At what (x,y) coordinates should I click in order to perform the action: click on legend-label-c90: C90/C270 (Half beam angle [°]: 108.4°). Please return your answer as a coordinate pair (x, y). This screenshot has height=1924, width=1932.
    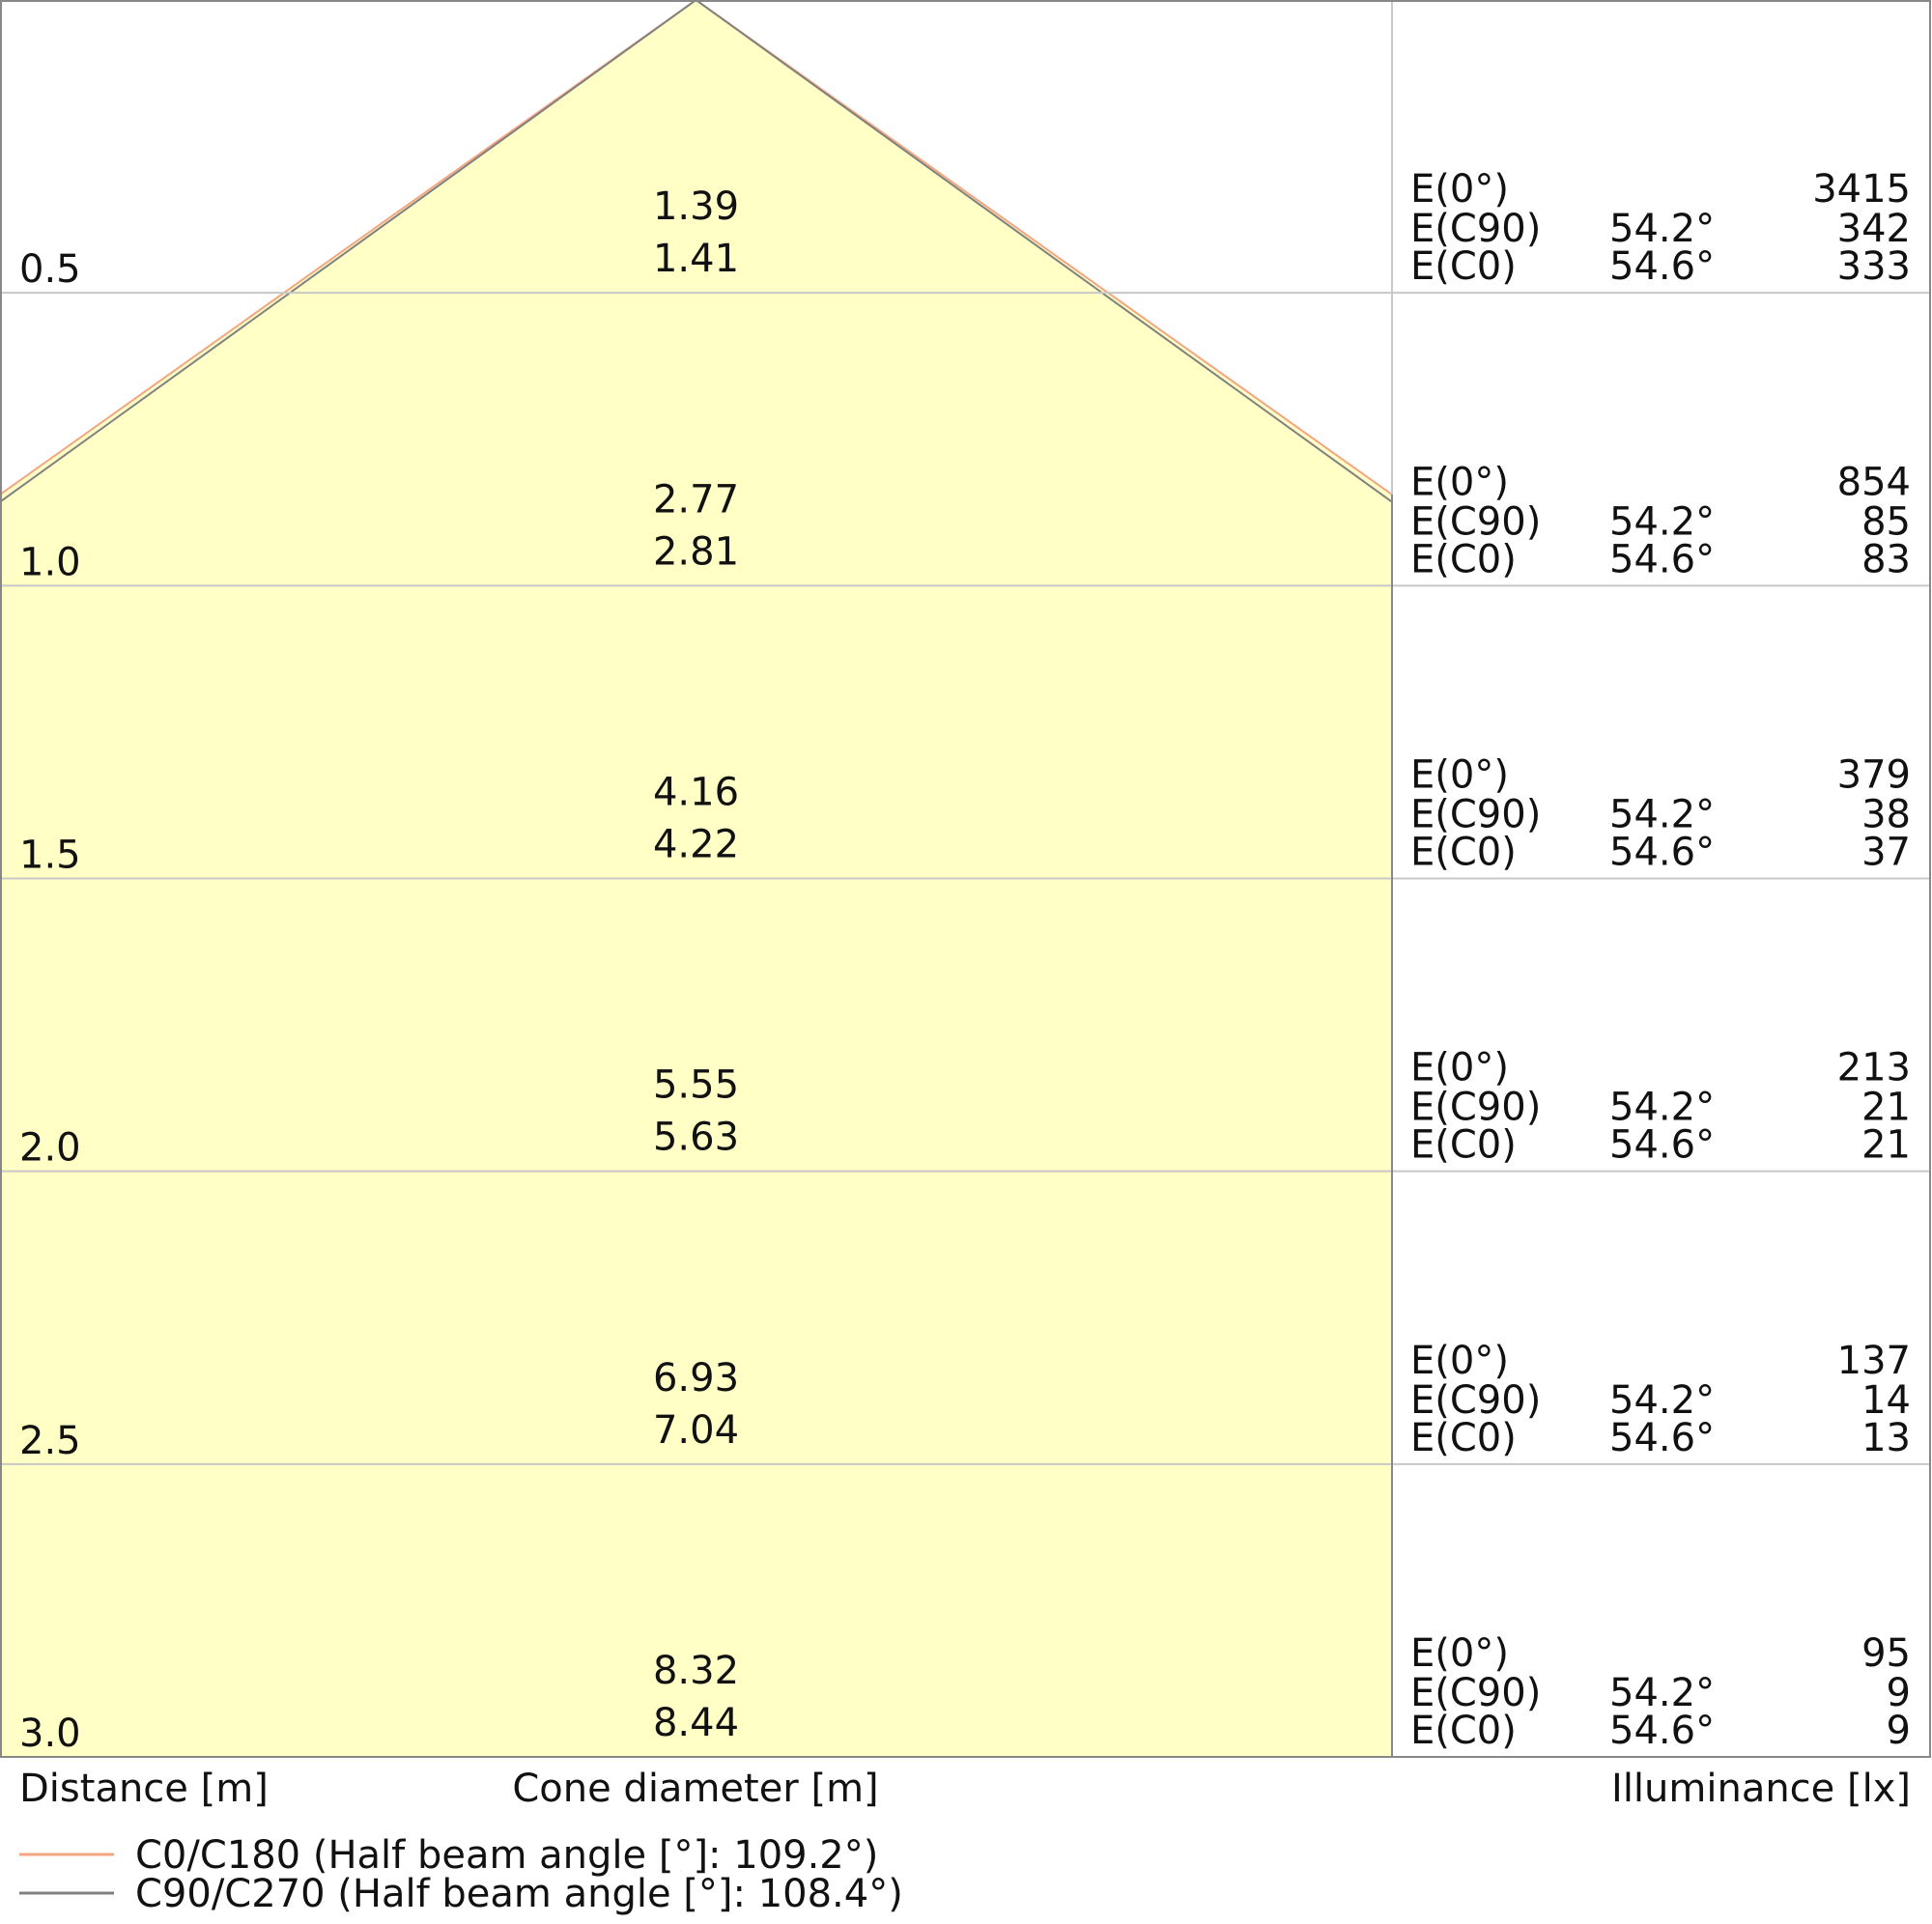
    Looking at the image, I should click on (519, 1894).